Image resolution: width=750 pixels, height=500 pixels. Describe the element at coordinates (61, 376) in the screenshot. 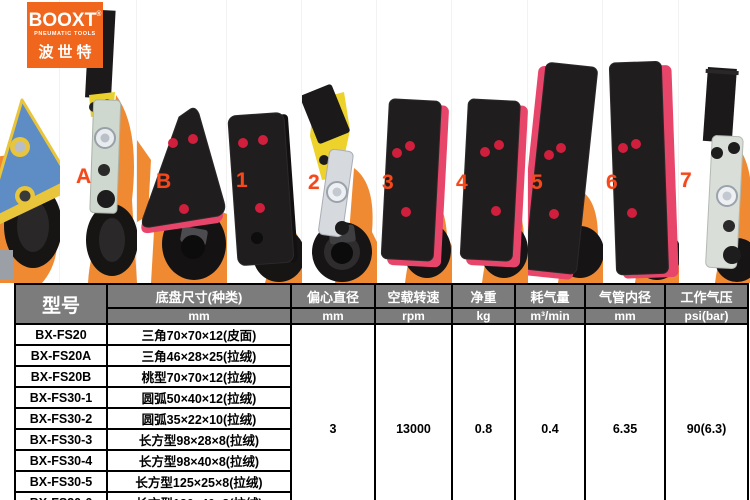

I see `model-cell: BX-FS20B` at that location.